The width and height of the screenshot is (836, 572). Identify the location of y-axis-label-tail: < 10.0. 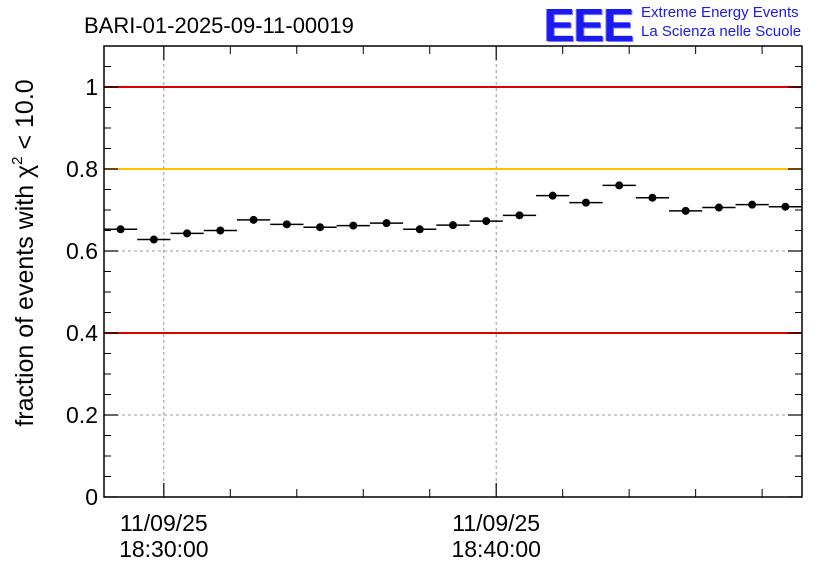
(25, 117).